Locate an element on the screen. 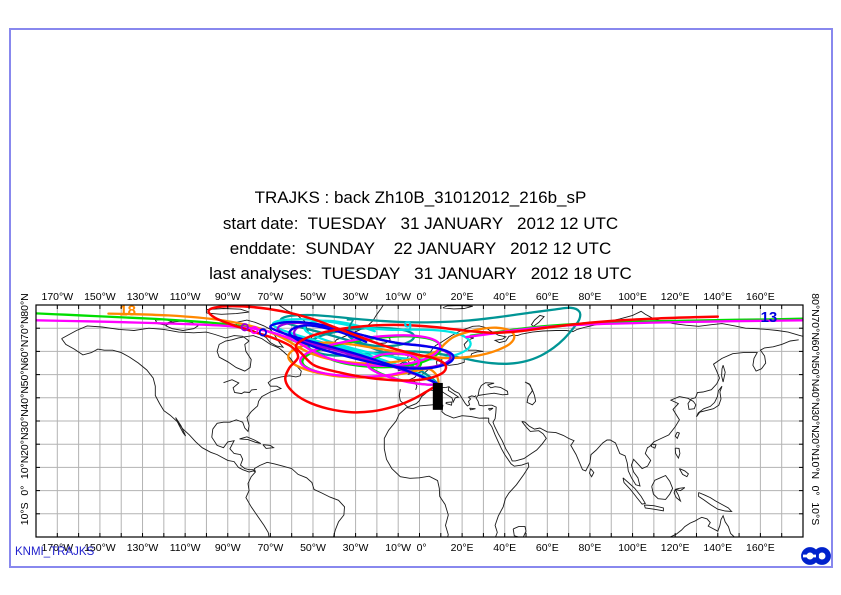 This screenshot has width=841, height=595. trajectory-blue is located at coordinates (362, 353).